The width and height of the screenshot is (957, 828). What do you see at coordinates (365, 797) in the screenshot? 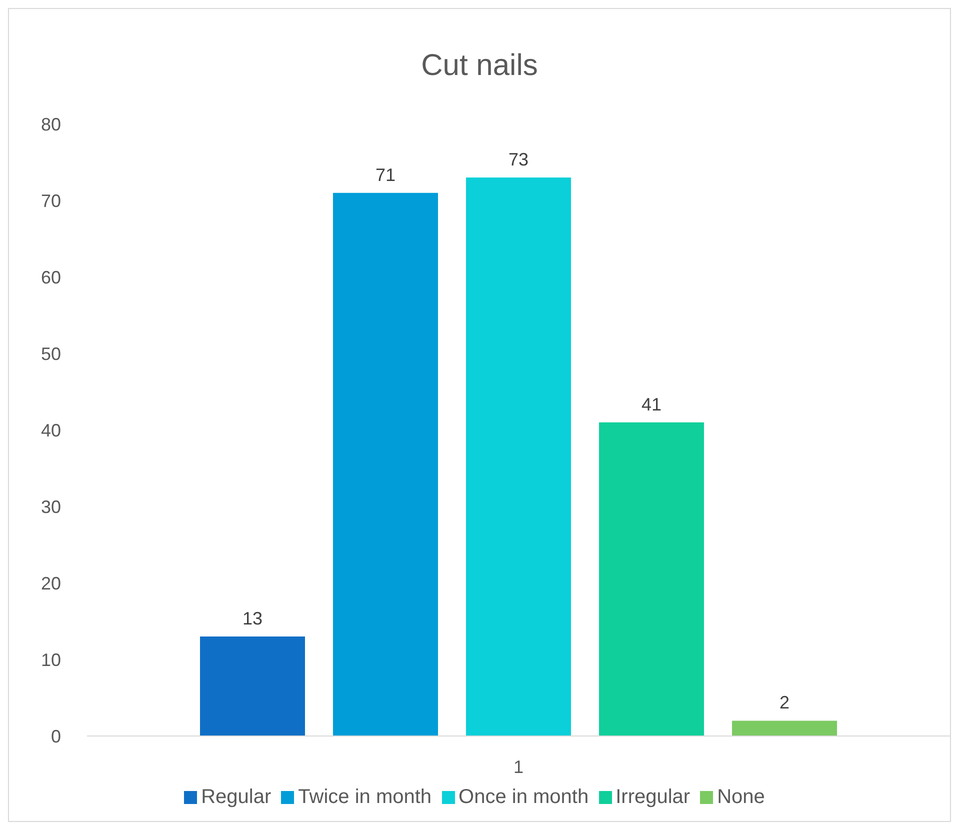
I see `legend-label: Twice in month` at bounding box center [365, 797].